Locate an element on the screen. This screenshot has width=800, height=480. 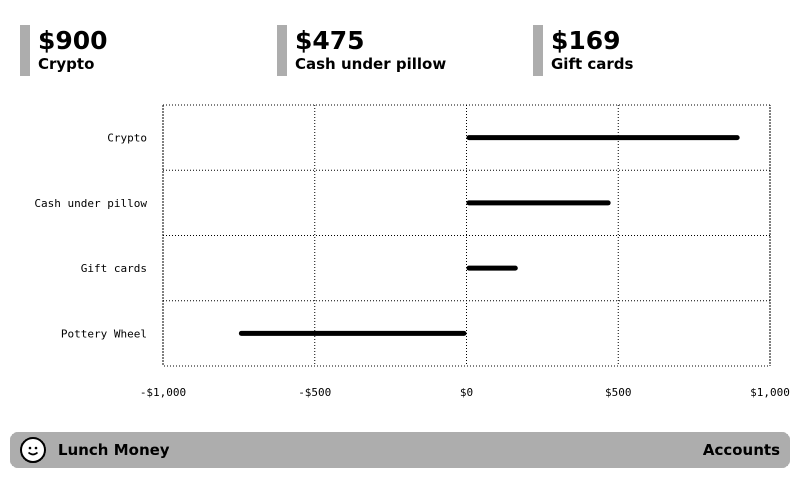
chart-x-tick-label: $500 is located at coordinates (618, 392).